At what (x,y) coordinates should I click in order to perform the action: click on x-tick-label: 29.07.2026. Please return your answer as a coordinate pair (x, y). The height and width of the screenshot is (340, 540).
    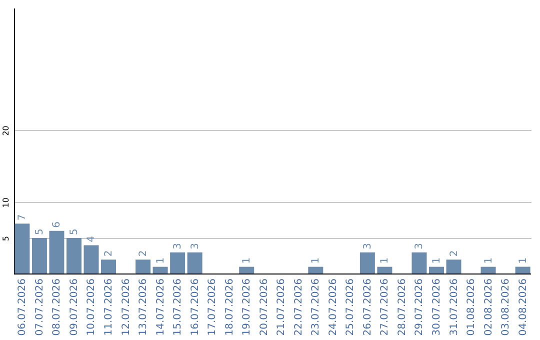
    Looking at the image, I should click on (420, 307).